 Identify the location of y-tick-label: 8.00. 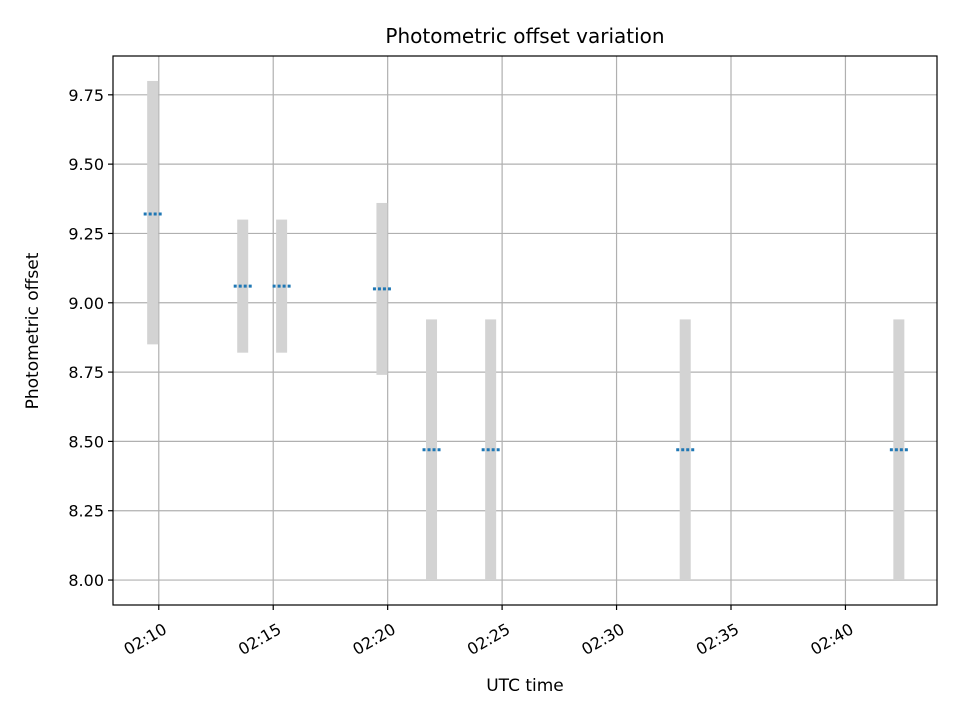
(86, 580).